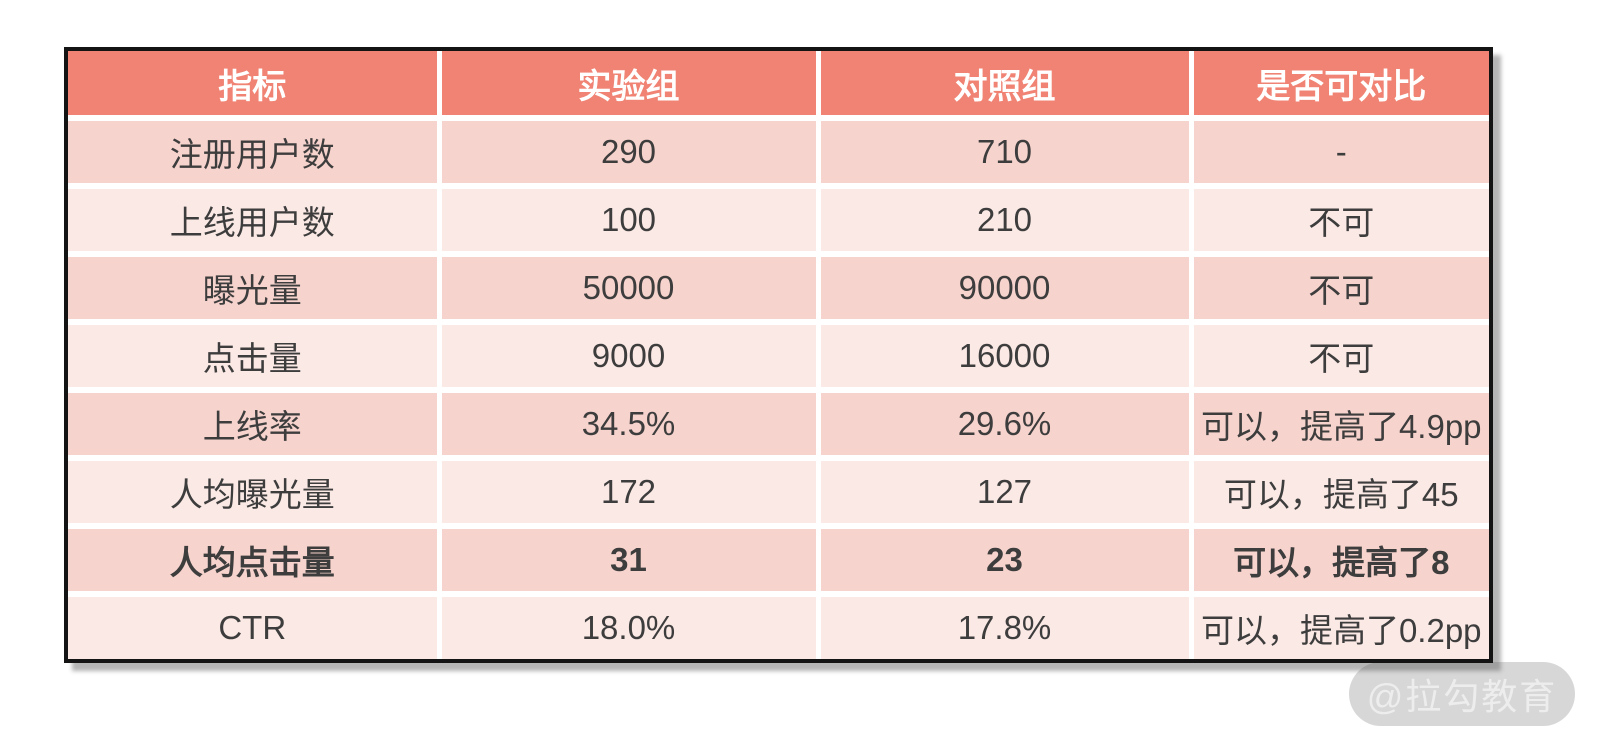  Describe the element at coordinates (630, 286) in the screenshot. I see `cell-experiment-value: 50000` at that location.